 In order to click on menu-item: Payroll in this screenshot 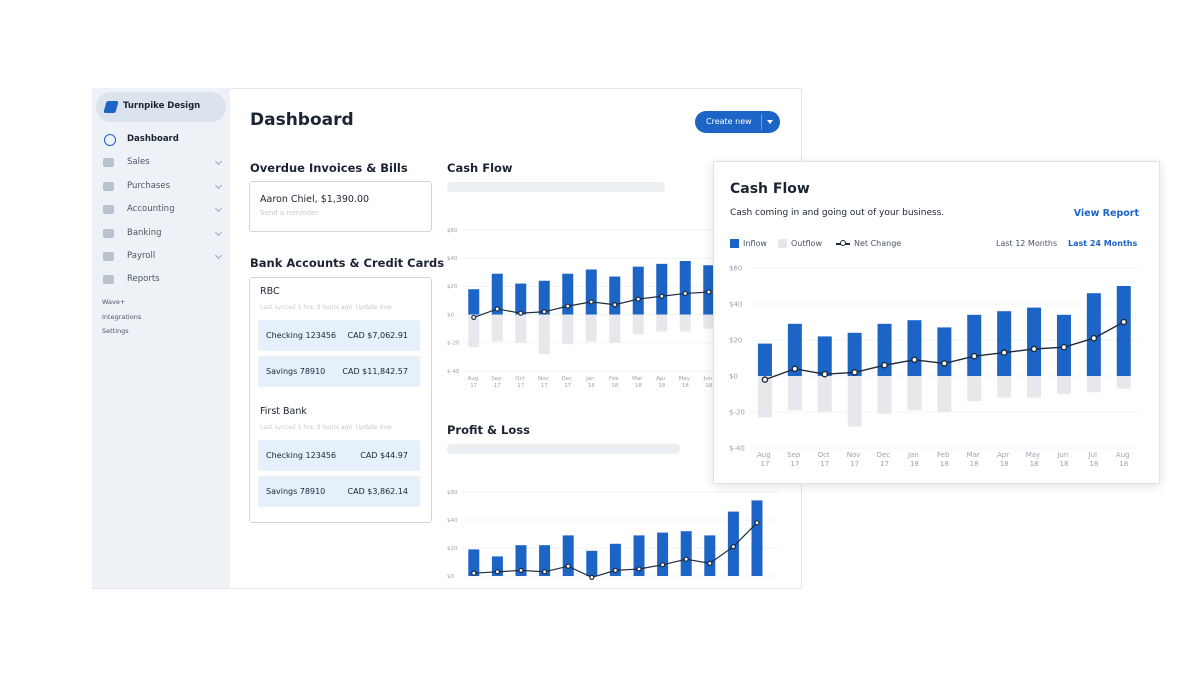, I will do `click(141, 256)`.